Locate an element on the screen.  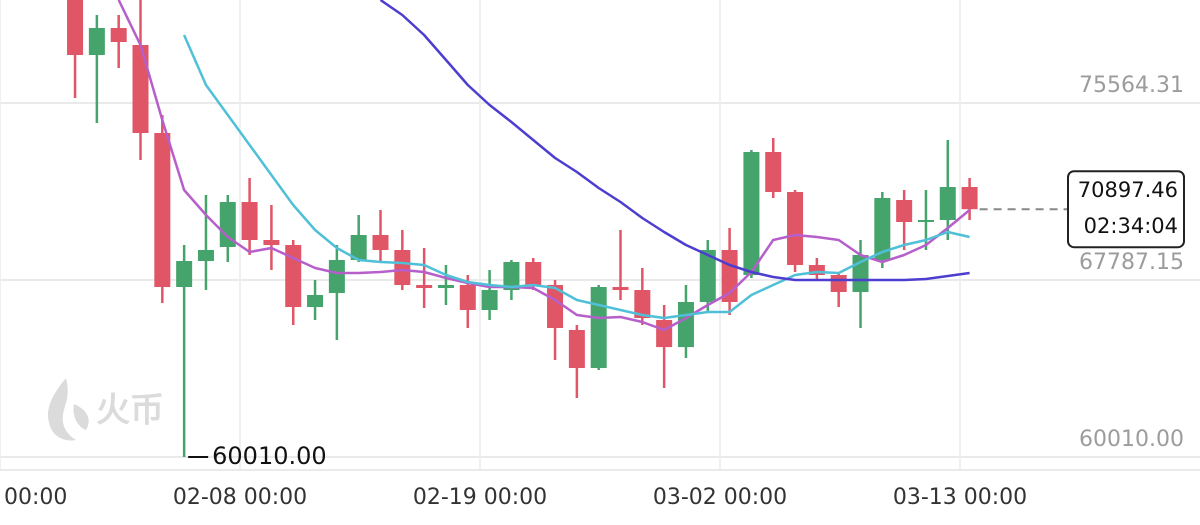
watermark-logo is located at coordinates (68, 409).